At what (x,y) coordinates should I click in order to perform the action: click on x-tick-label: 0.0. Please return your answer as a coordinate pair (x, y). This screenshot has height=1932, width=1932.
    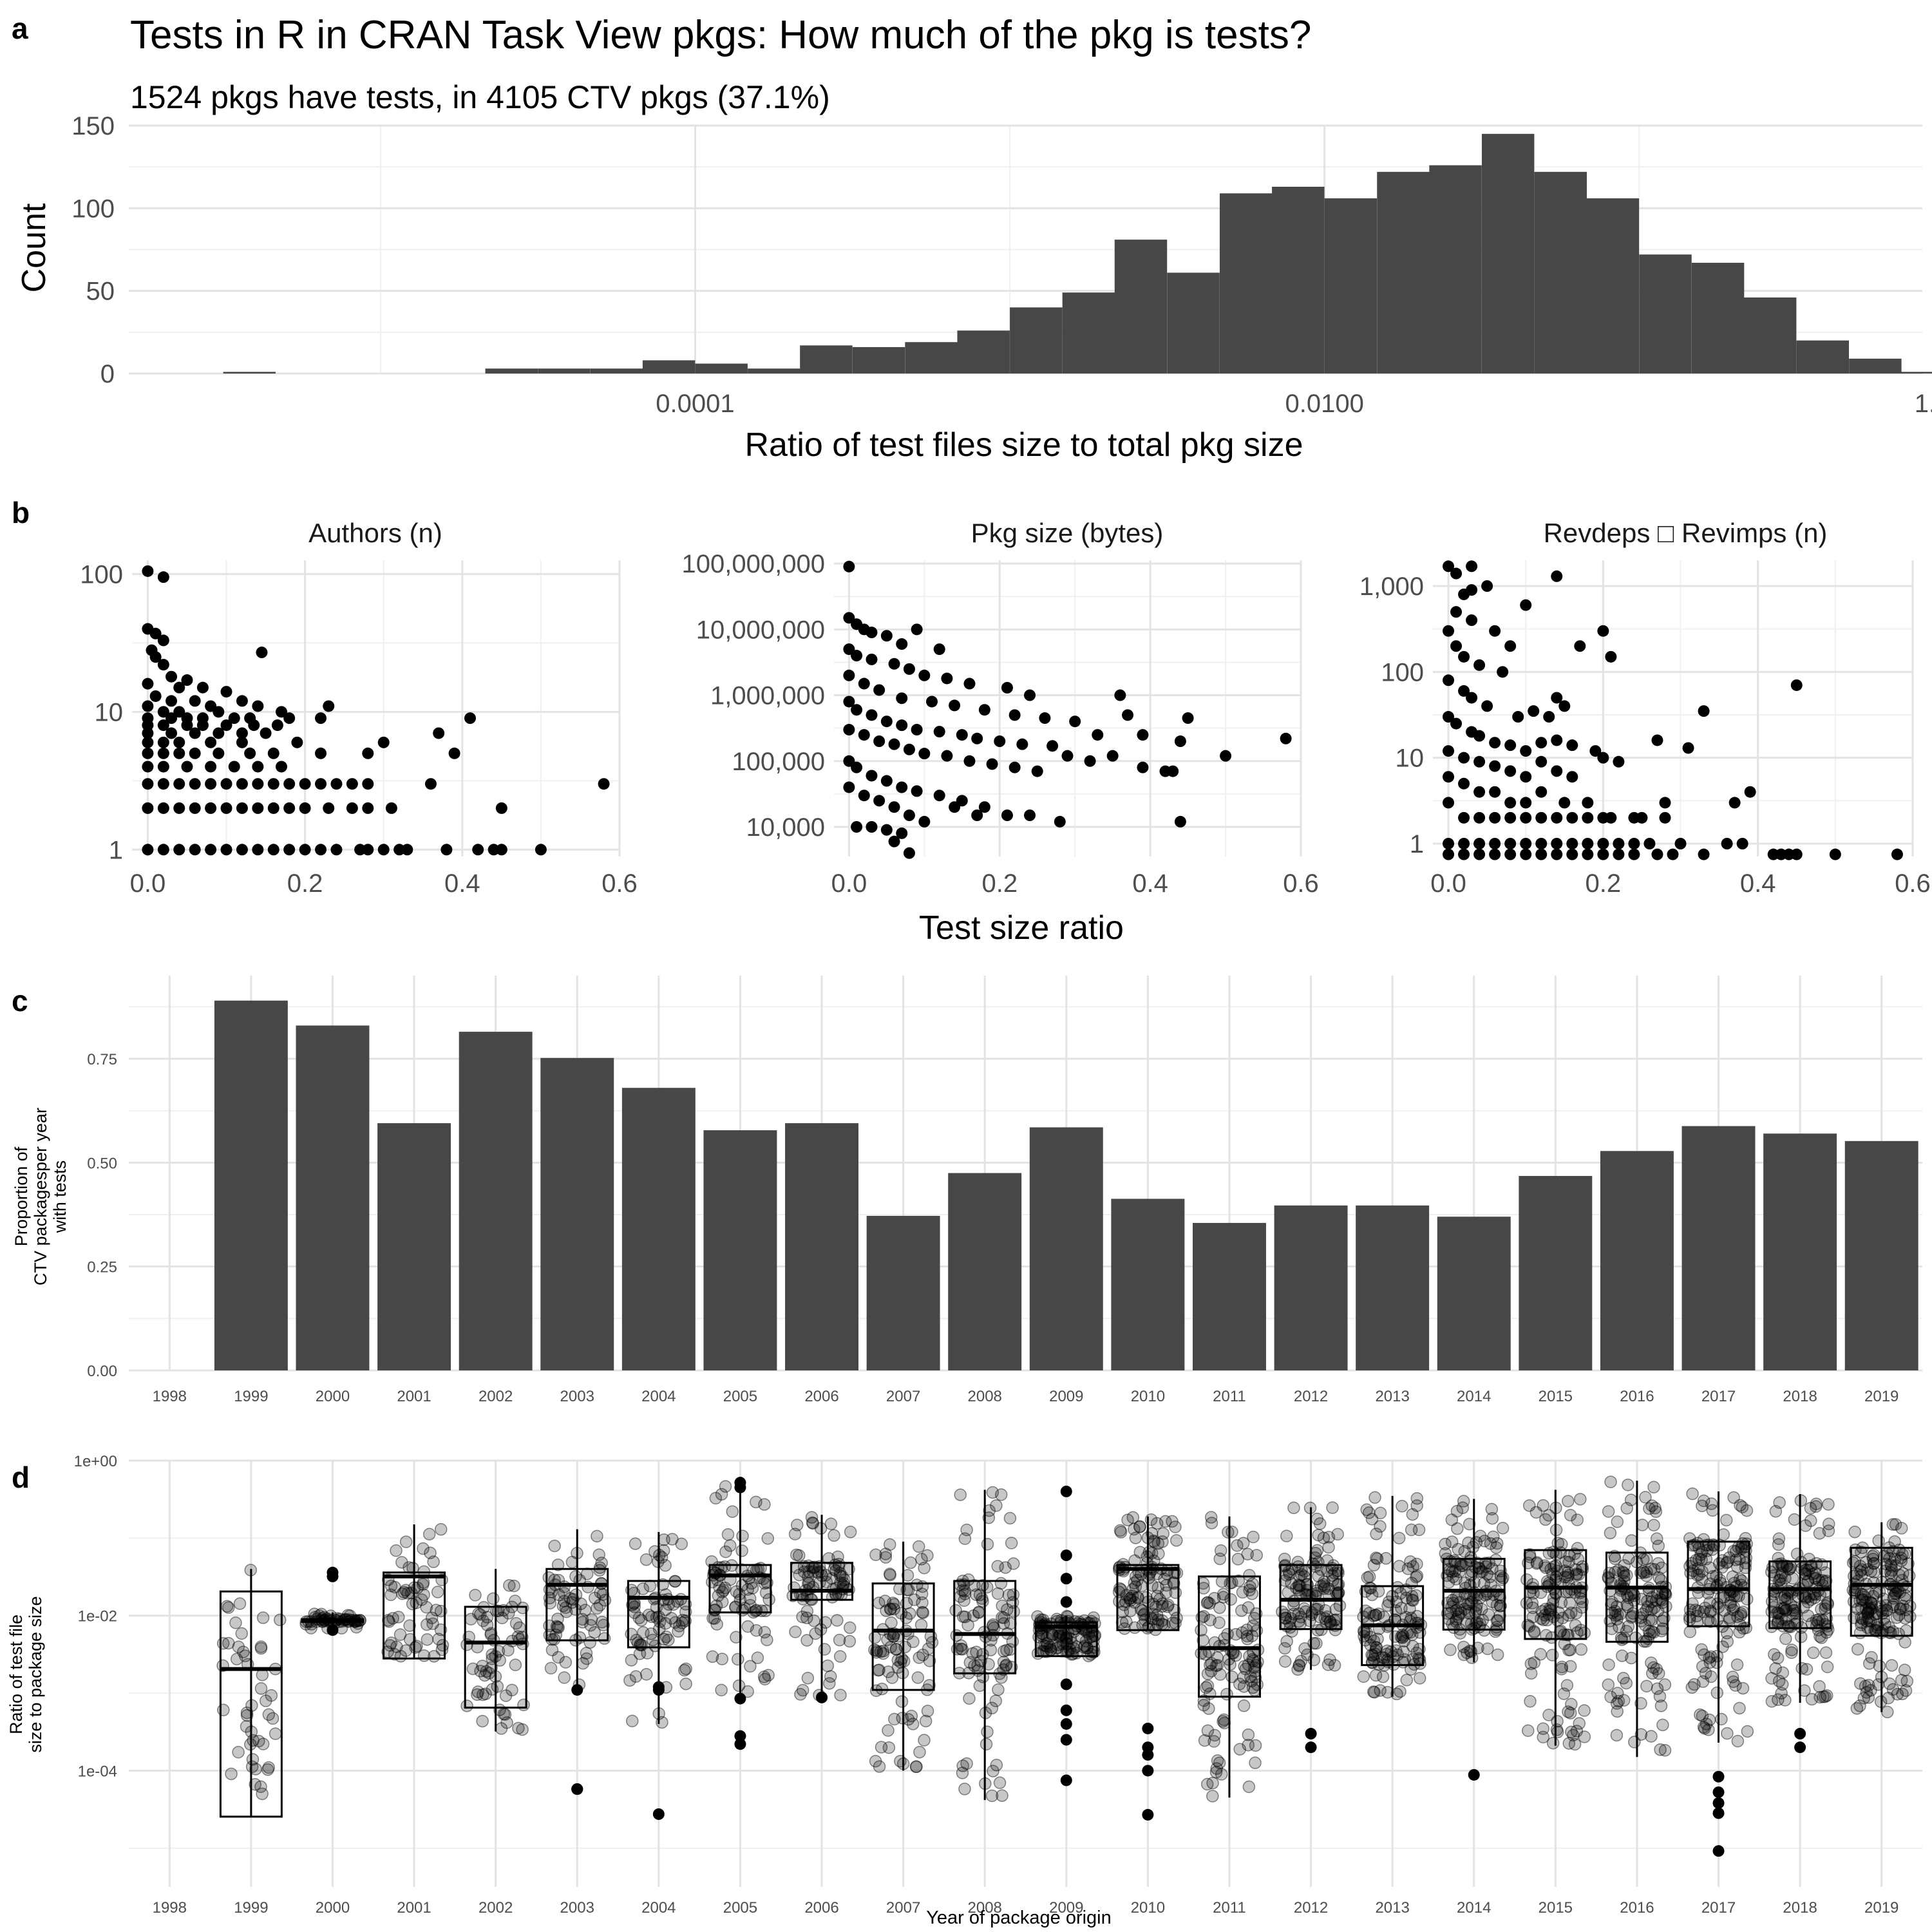
    Looking at the image, I should click on (849, 883).